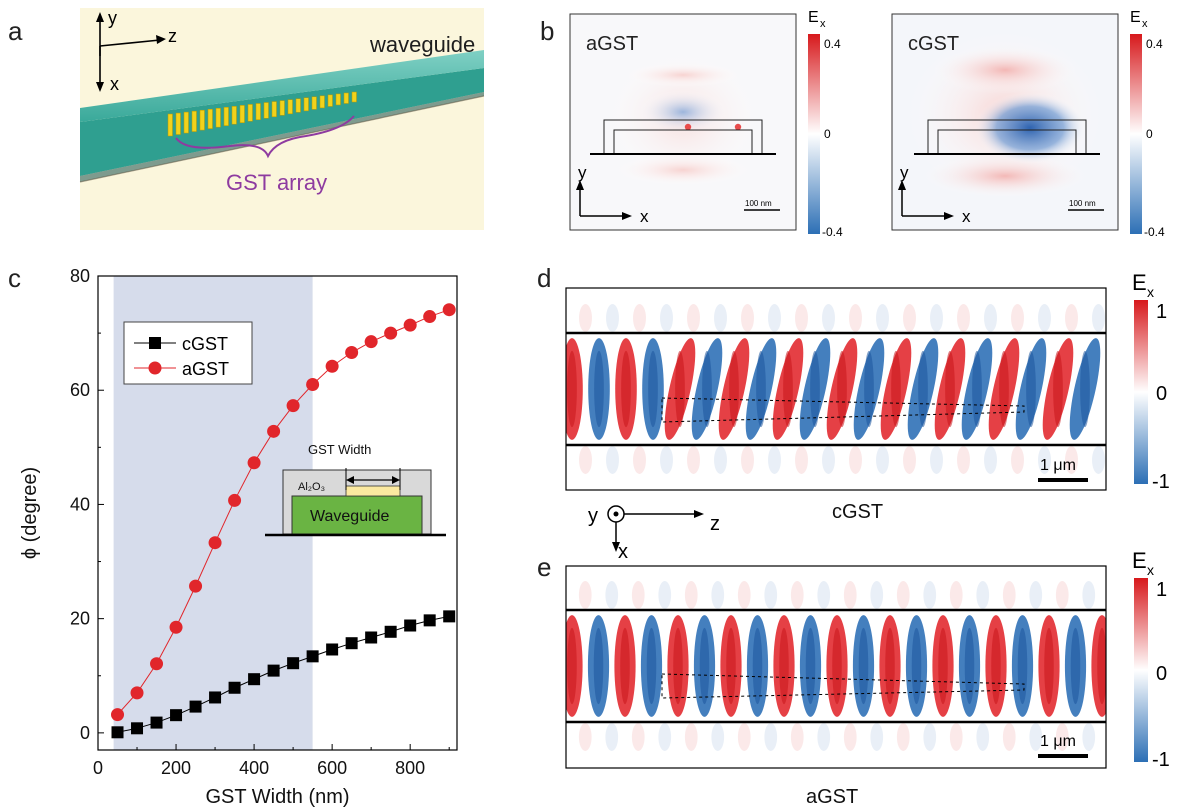 The image size is (1182, 809). What do you see at coordinates (1161, 482) in the screenshot?
I see `cbar-d-min: -1` at bounding box center [1161, 482].